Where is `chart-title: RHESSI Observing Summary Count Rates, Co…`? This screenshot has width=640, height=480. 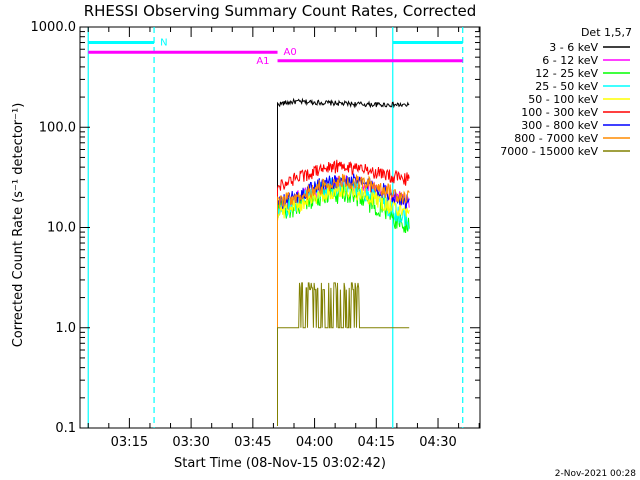 chart-title: RHESSI Observing Summary Count Rates, Co… is located at coordinates (280, 11).